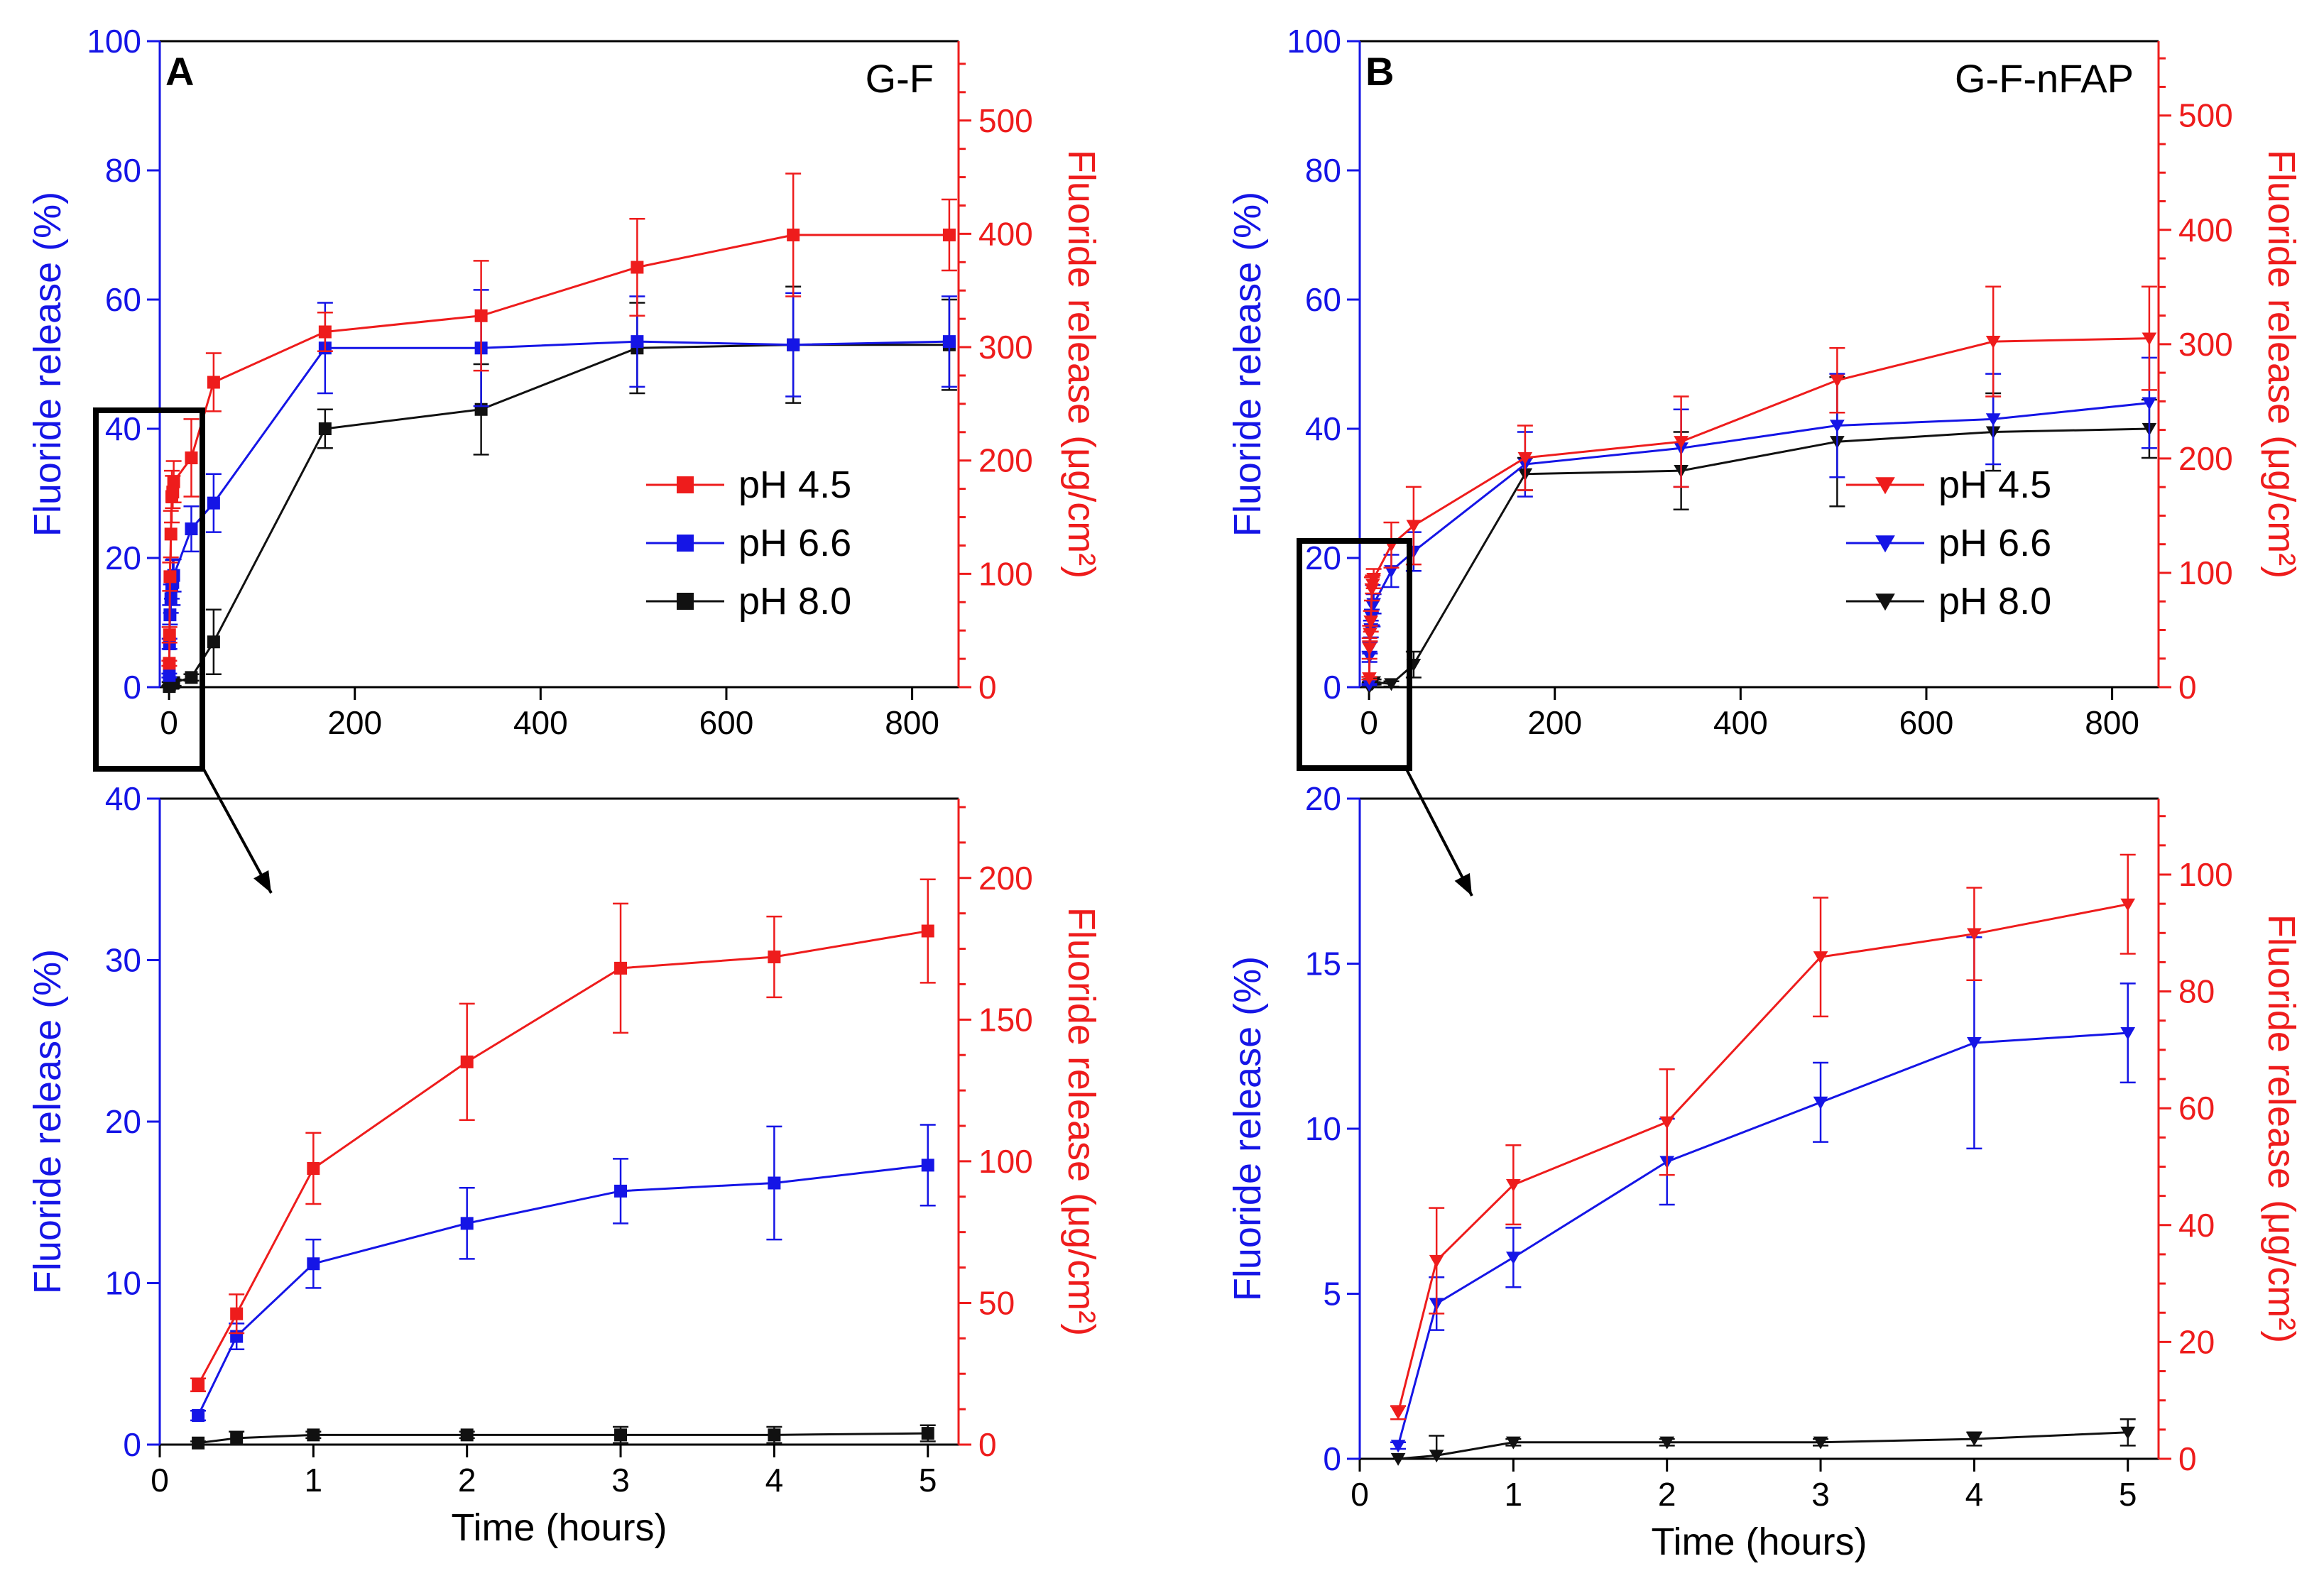 The image size is (2324, 1588). I want to click on panel-title: G-F-nFAP, so click(2044, 78).